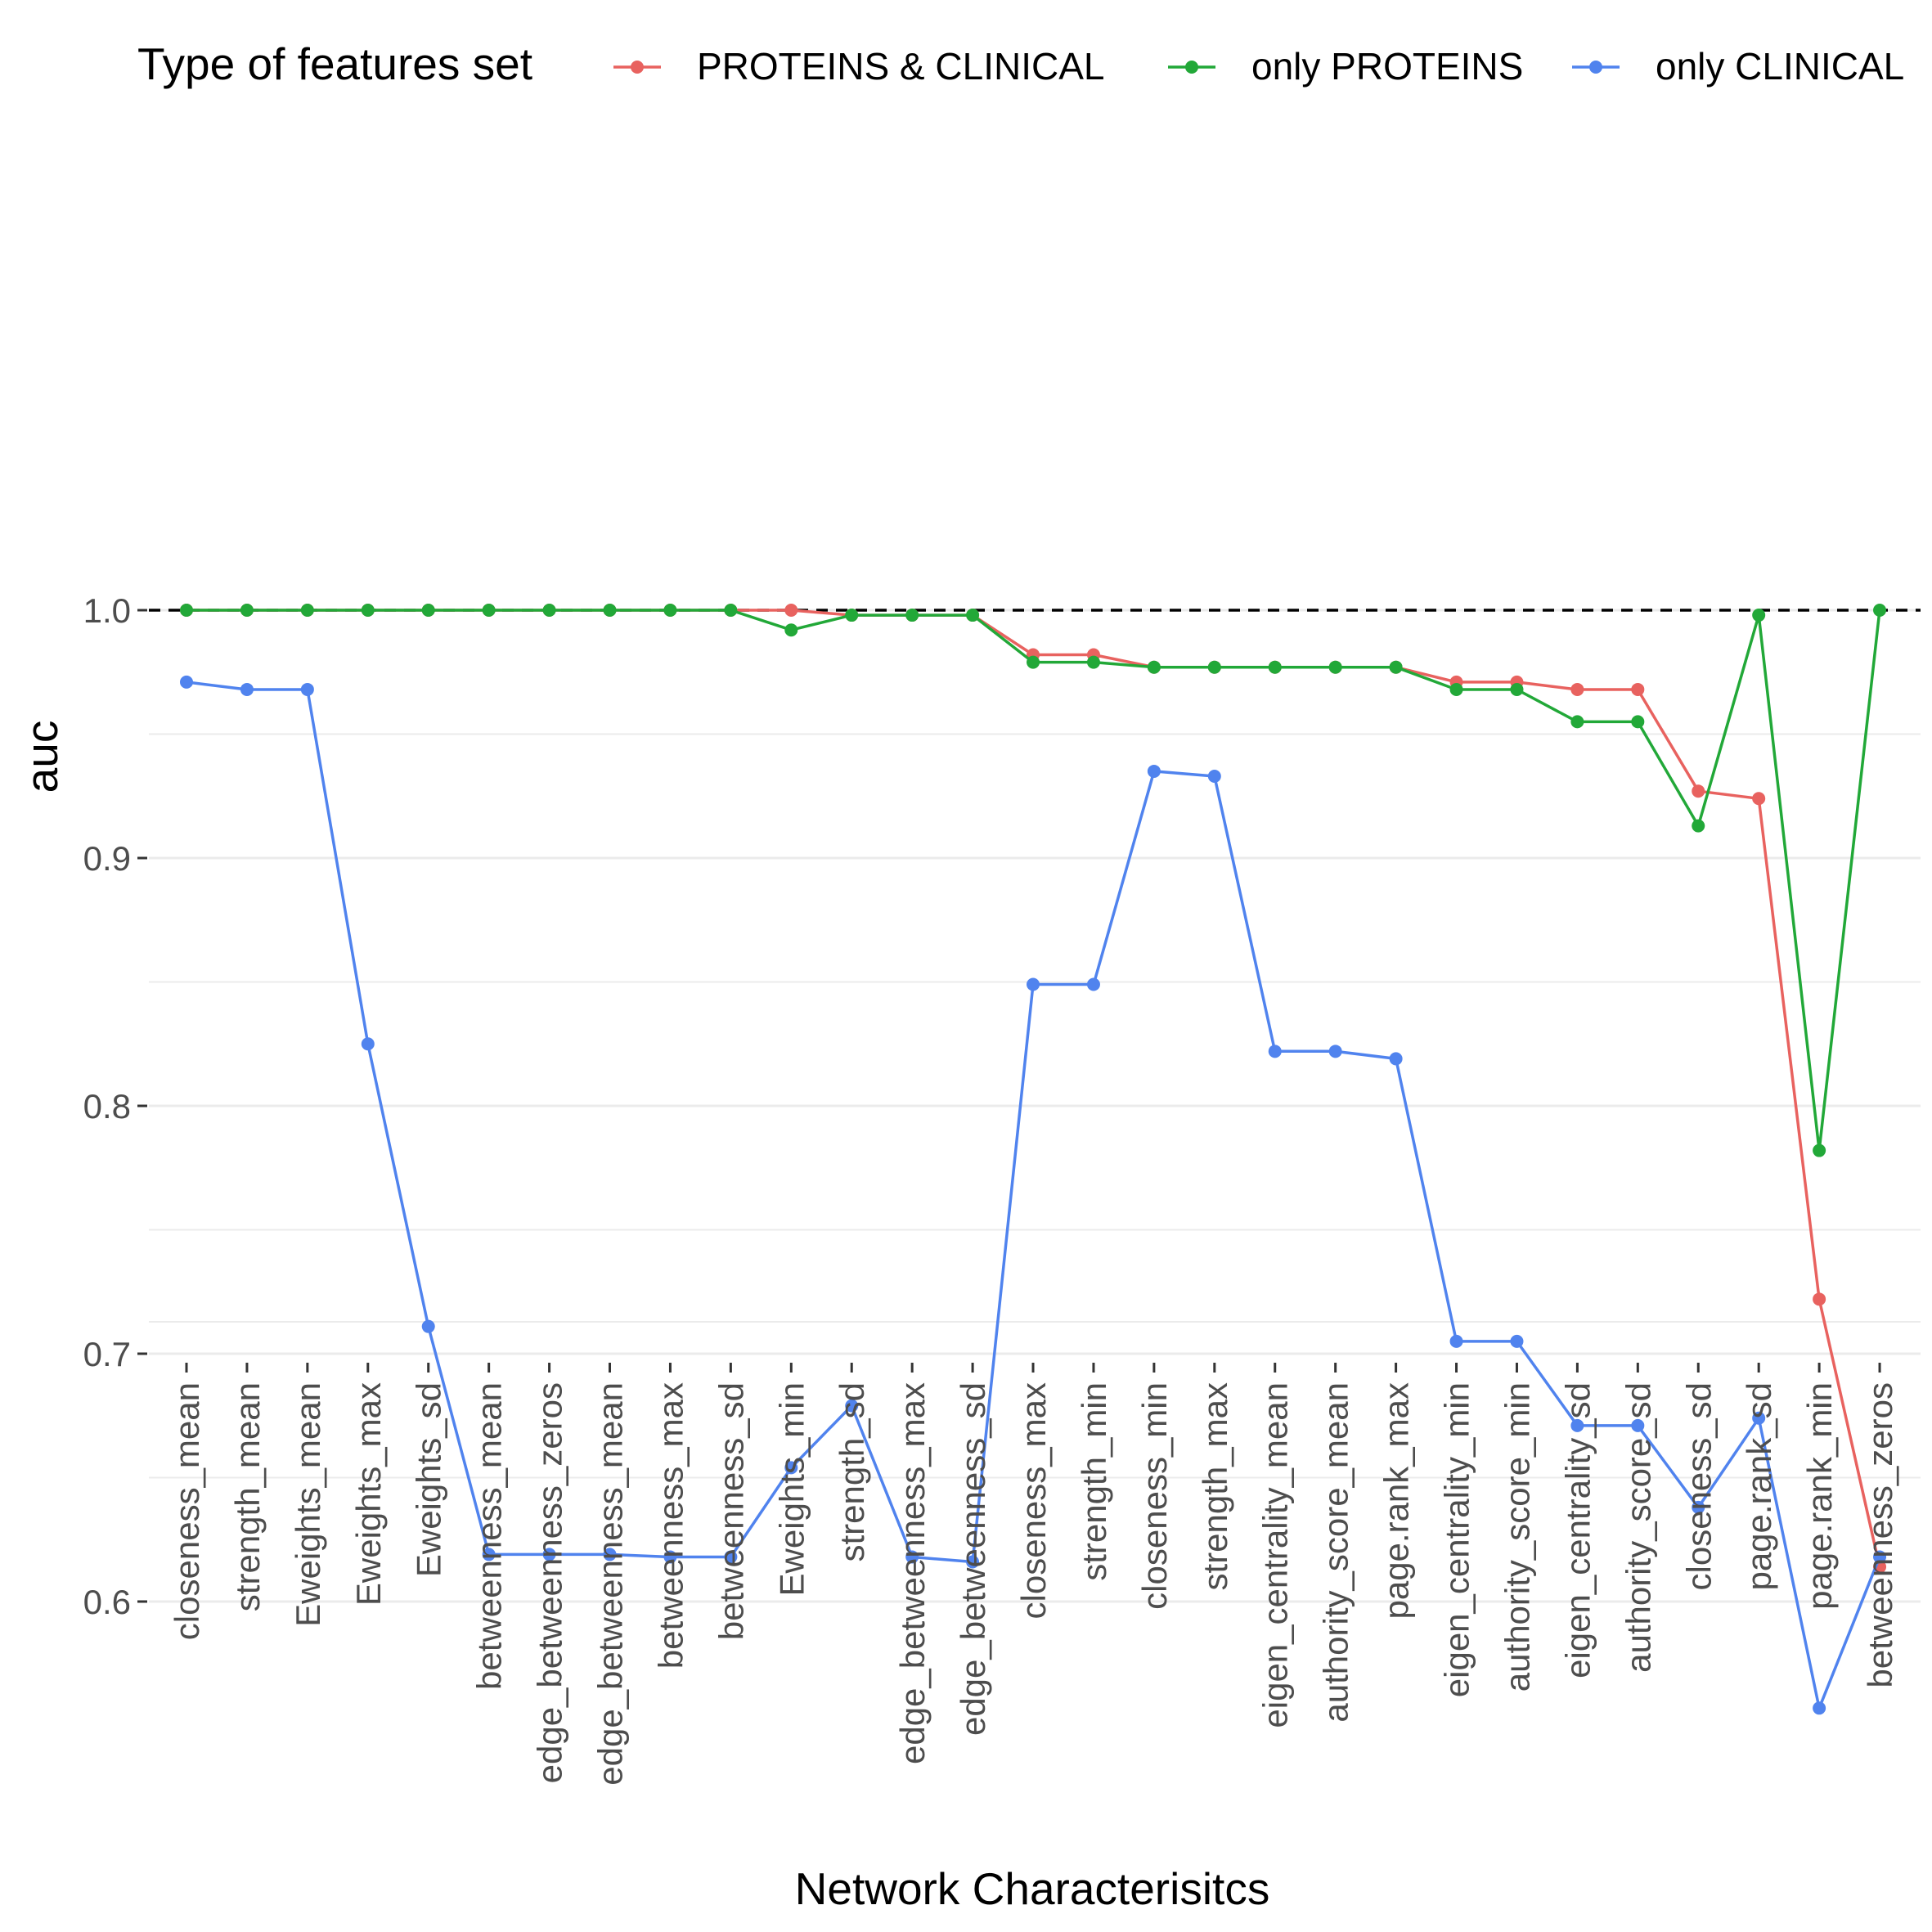  Describe the element at coordinates (1698, 1486) in the screenshot. I see `x-tick-label: closeness_sd` at that location.